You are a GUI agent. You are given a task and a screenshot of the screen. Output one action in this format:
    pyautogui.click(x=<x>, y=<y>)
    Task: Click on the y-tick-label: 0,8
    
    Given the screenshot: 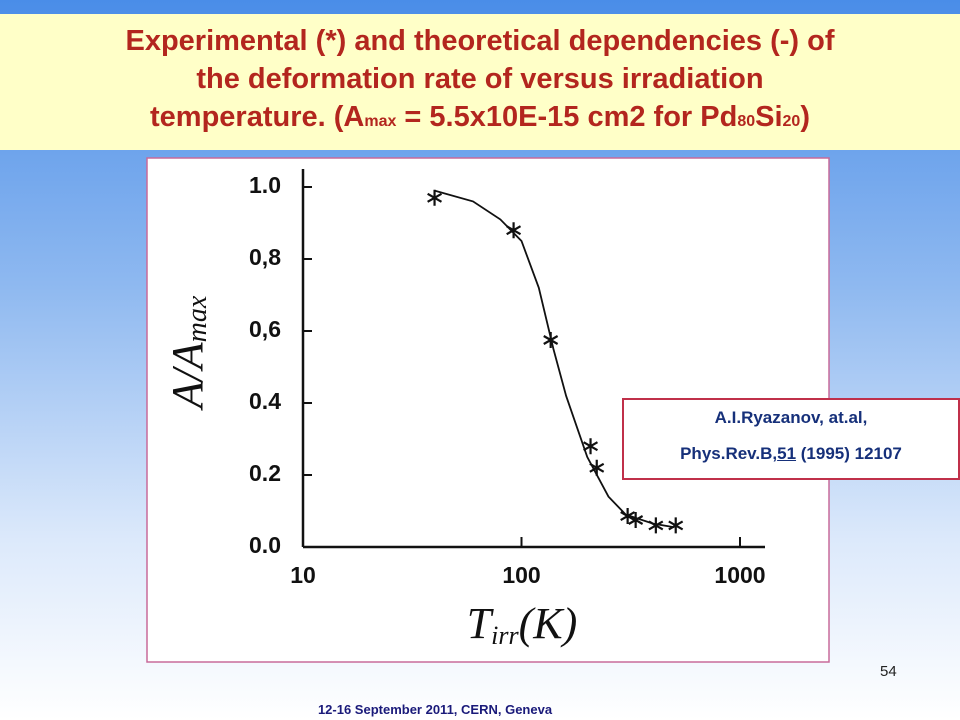 What is the action you would take?
    pyautogui.click(x=265, y=257)
    